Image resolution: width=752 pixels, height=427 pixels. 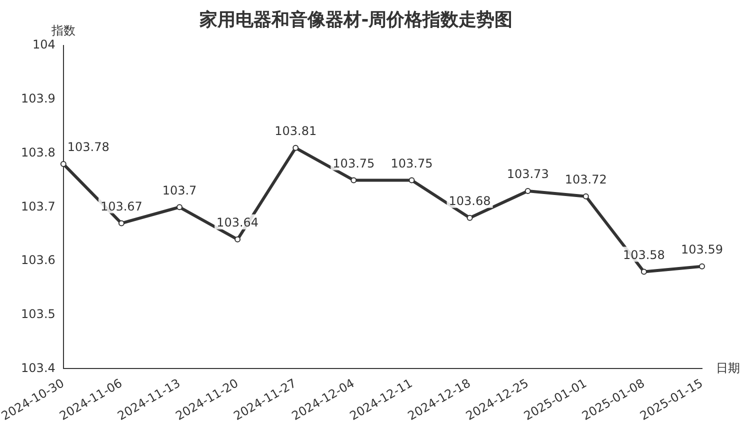 What do you see at coordinates (44, 45) in the screenshot?
I see `y-tick-label: 104` at bounding box center [44, 45].